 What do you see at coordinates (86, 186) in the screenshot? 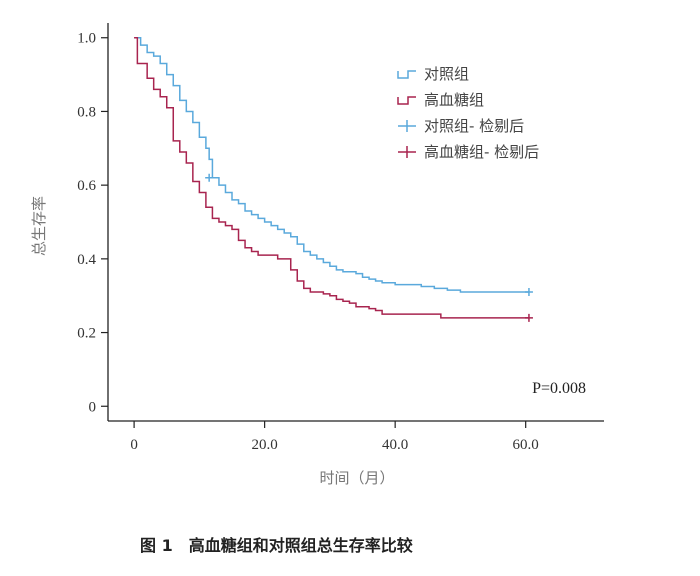
I see `y-tick-label: 0.6` at bounding box center [86, 186].